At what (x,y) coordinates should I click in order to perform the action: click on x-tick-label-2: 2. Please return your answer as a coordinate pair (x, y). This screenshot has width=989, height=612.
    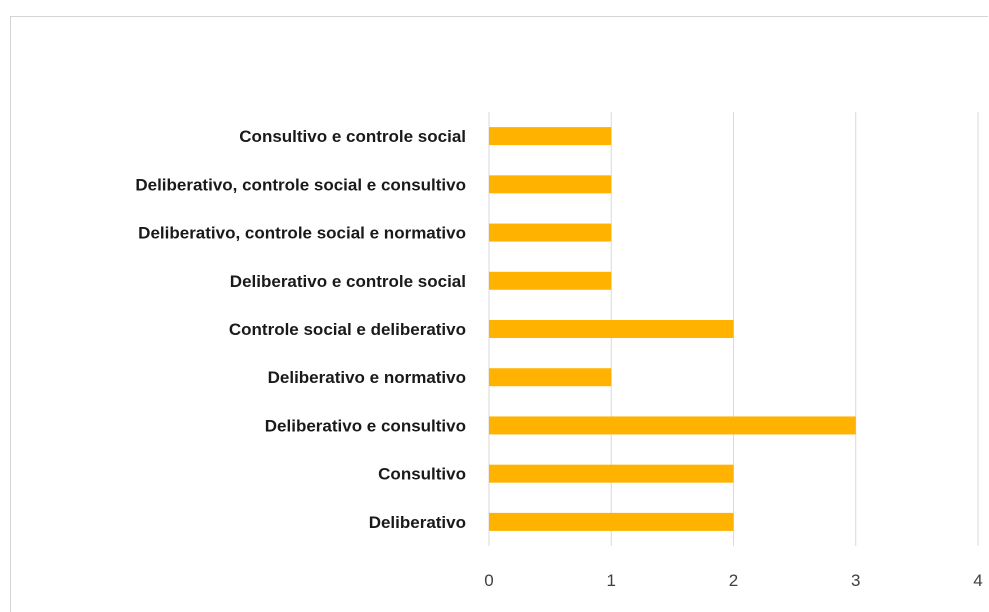
    Looking at the image, I should click on (733, 580).